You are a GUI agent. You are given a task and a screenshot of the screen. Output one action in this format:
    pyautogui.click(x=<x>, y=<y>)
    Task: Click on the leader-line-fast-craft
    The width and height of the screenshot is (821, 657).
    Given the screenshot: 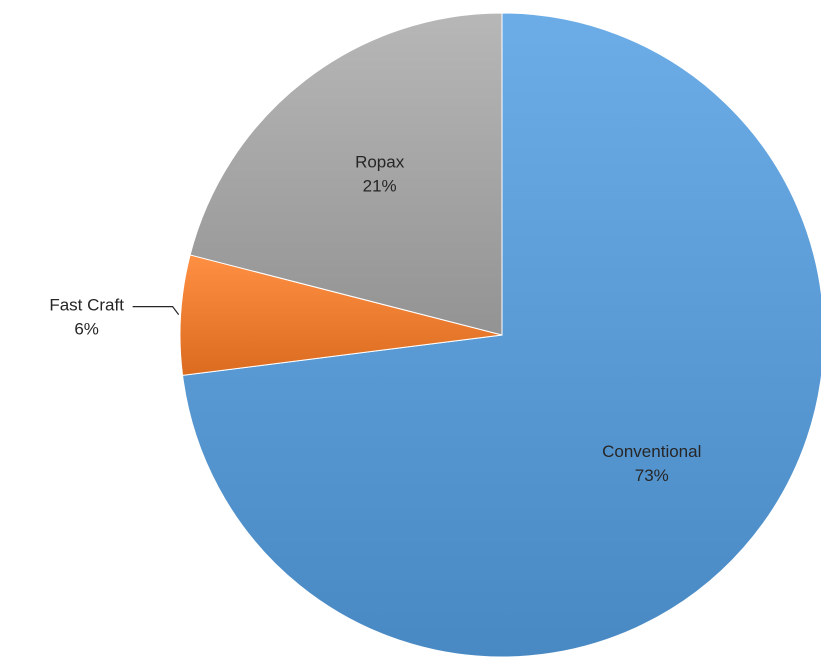 What is the action you would take?
    pyautogui.click(x=156, y=311)
    